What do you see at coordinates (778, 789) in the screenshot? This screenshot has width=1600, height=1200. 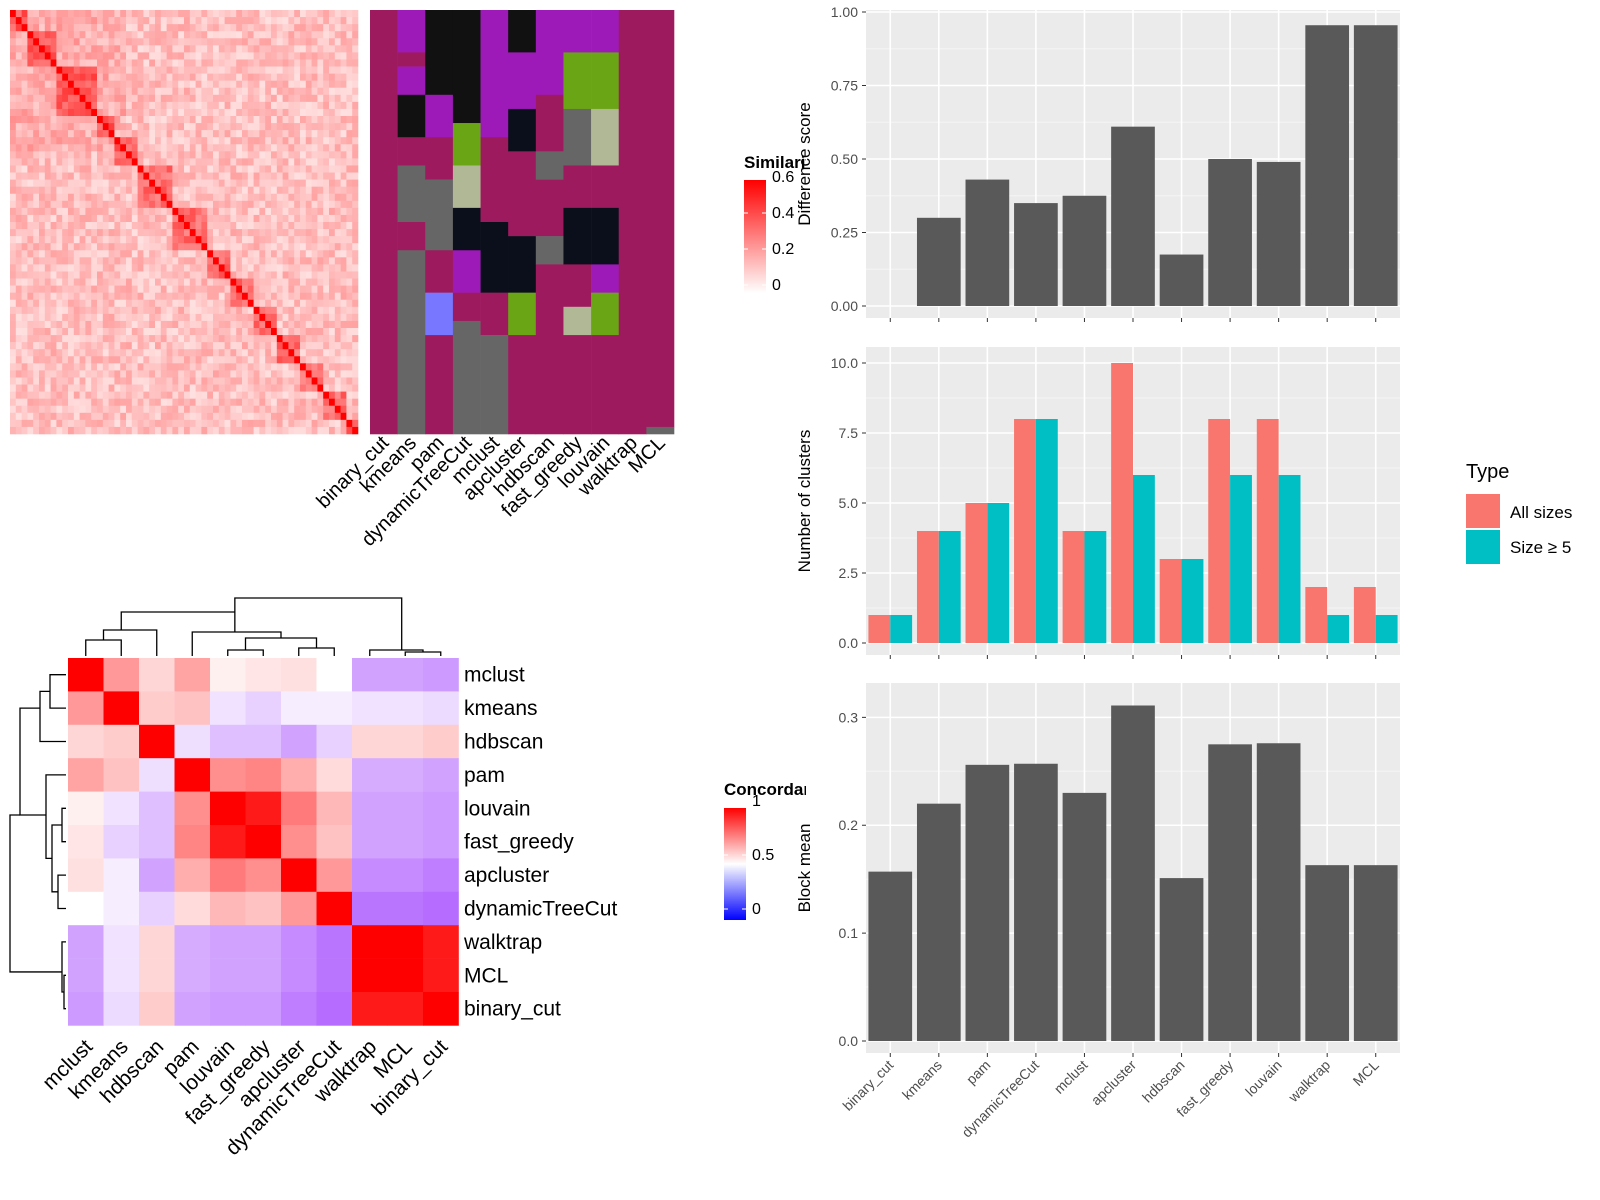 I see `concordance-legend-title: Concordance` at bounding box center [778, 789].